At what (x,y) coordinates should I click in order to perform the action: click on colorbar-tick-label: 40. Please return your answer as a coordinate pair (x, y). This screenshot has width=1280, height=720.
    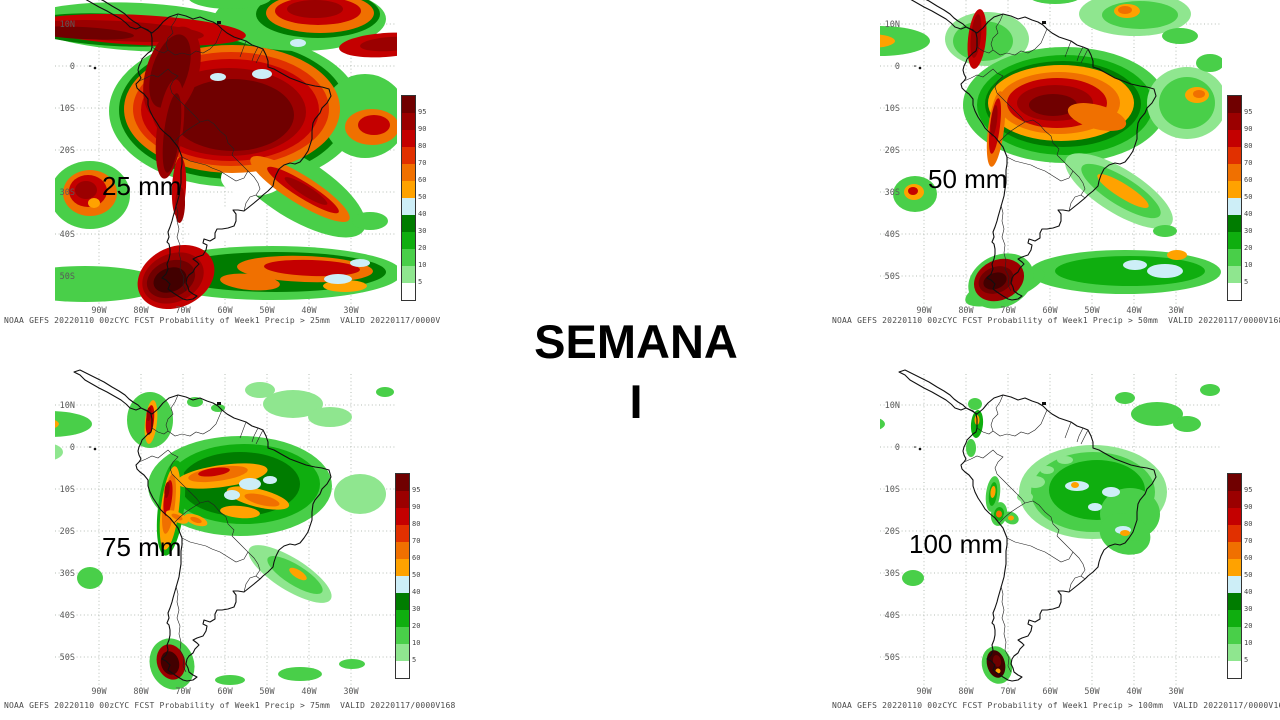
    Looking at the image, I should click on (416, 591).